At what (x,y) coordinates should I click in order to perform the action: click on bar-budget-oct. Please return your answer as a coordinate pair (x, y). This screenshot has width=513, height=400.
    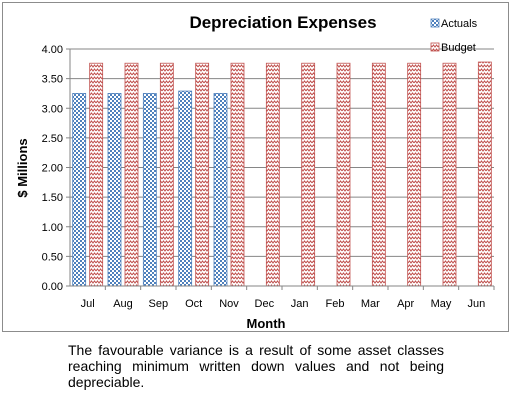
    Looking at the image, I should click on (202, 174).